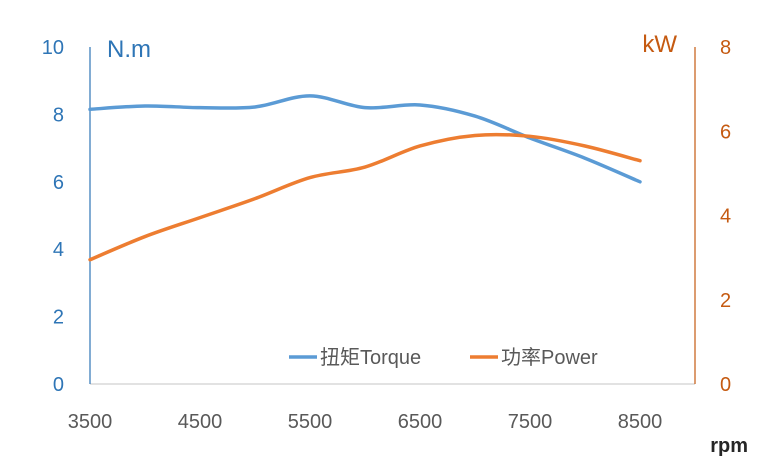  I want to click on y-axis-left-label: N.m, so click(129, 49).